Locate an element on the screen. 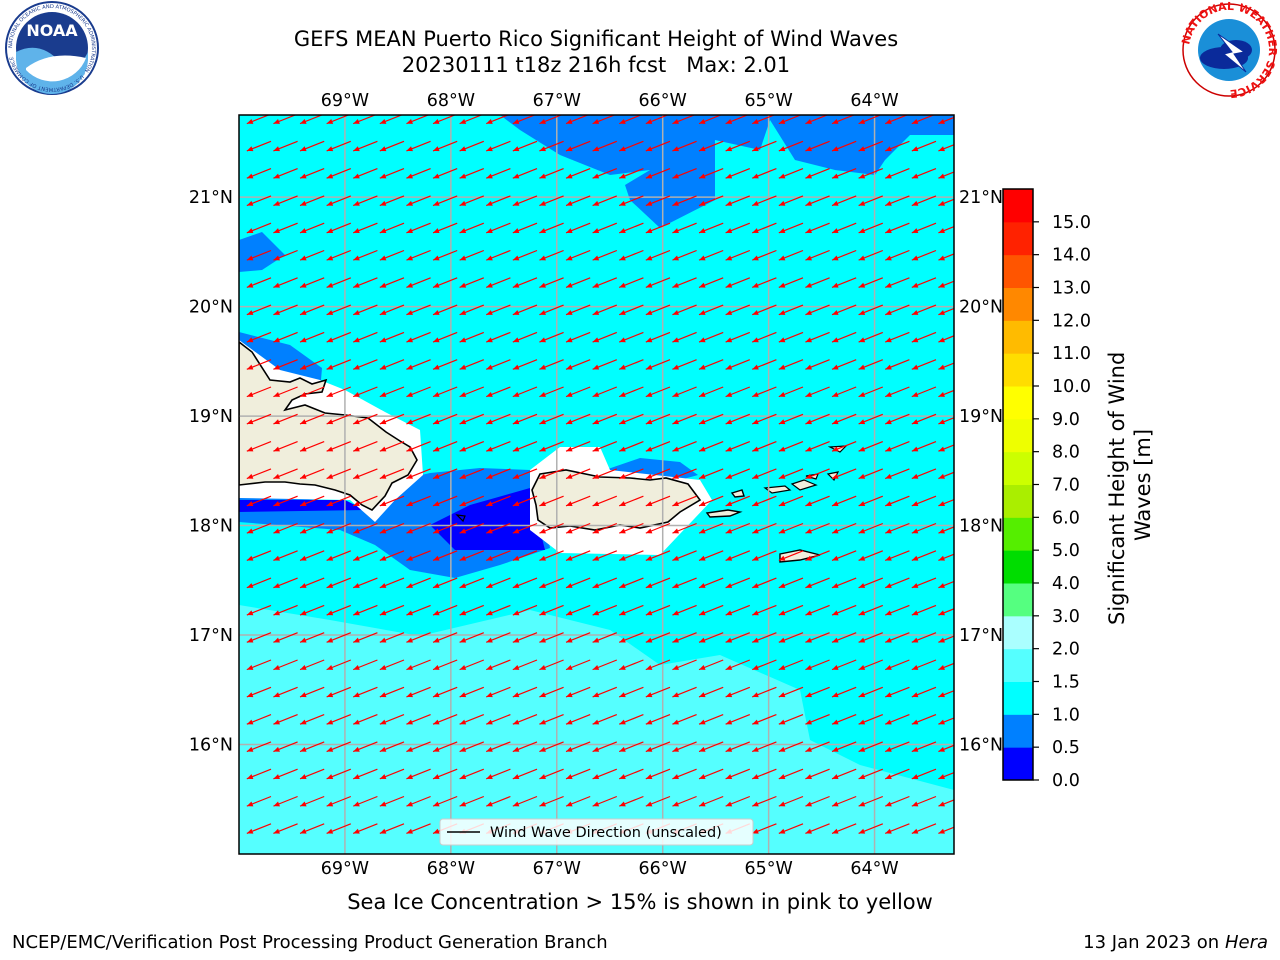 This screenshot has height=960, width=1280. nws-logo-icon: NATIONAL WEATHER SERVICE is located at coordinates (1229, 50).